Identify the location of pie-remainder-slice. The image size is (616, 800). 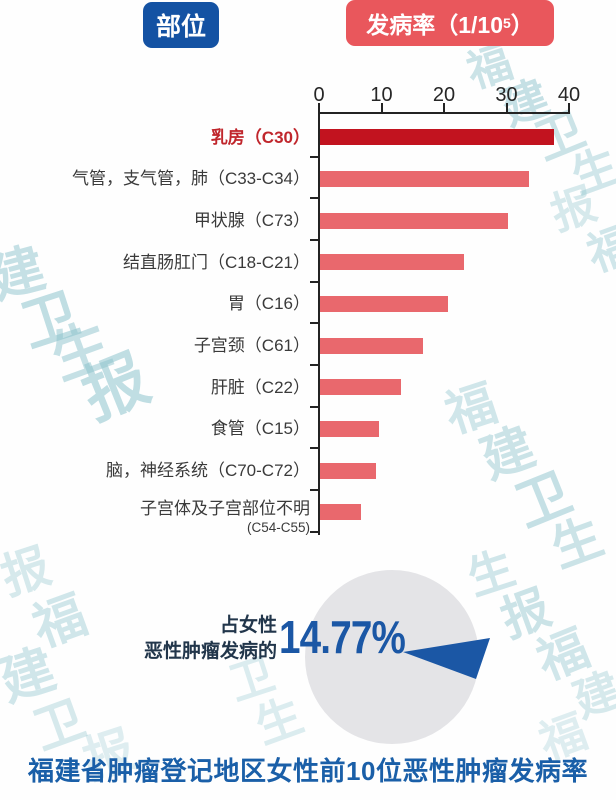
(392, 657).